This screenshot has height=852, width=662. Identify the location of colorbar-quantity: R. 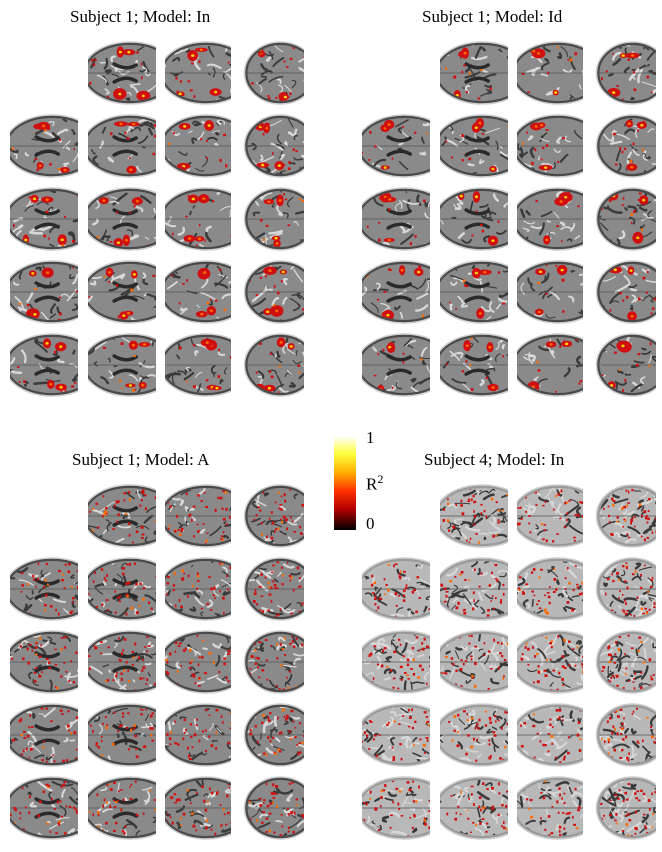
(372, 484).